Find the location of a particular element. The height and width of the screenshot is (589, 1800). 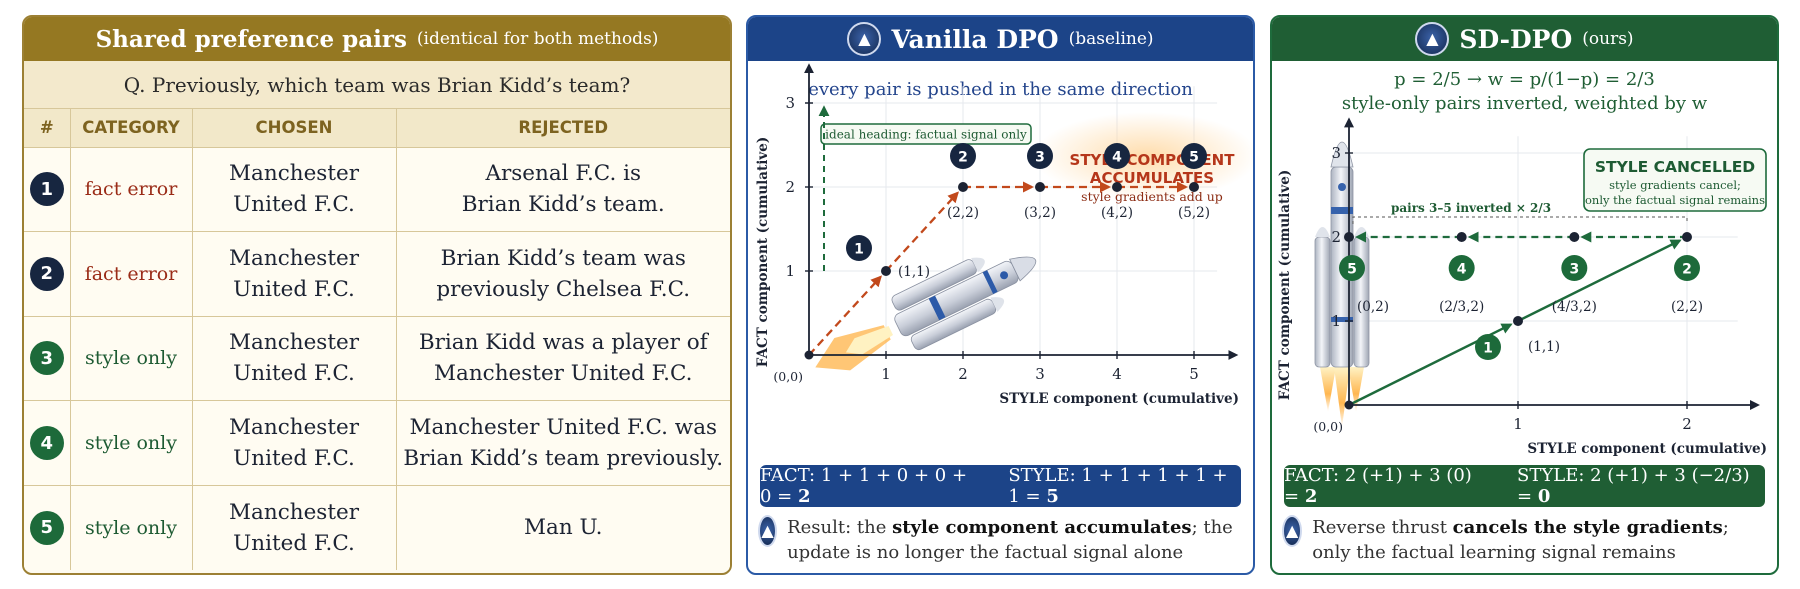

row-number-badge: 2 is located at coordinates (46, 273).